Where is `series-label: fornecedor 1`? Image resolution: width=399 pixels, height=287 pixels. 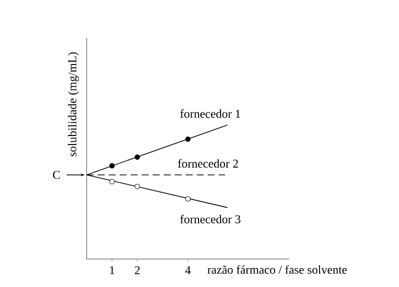 series-label: fornecedor 1 is located at coordinates (210, 113).